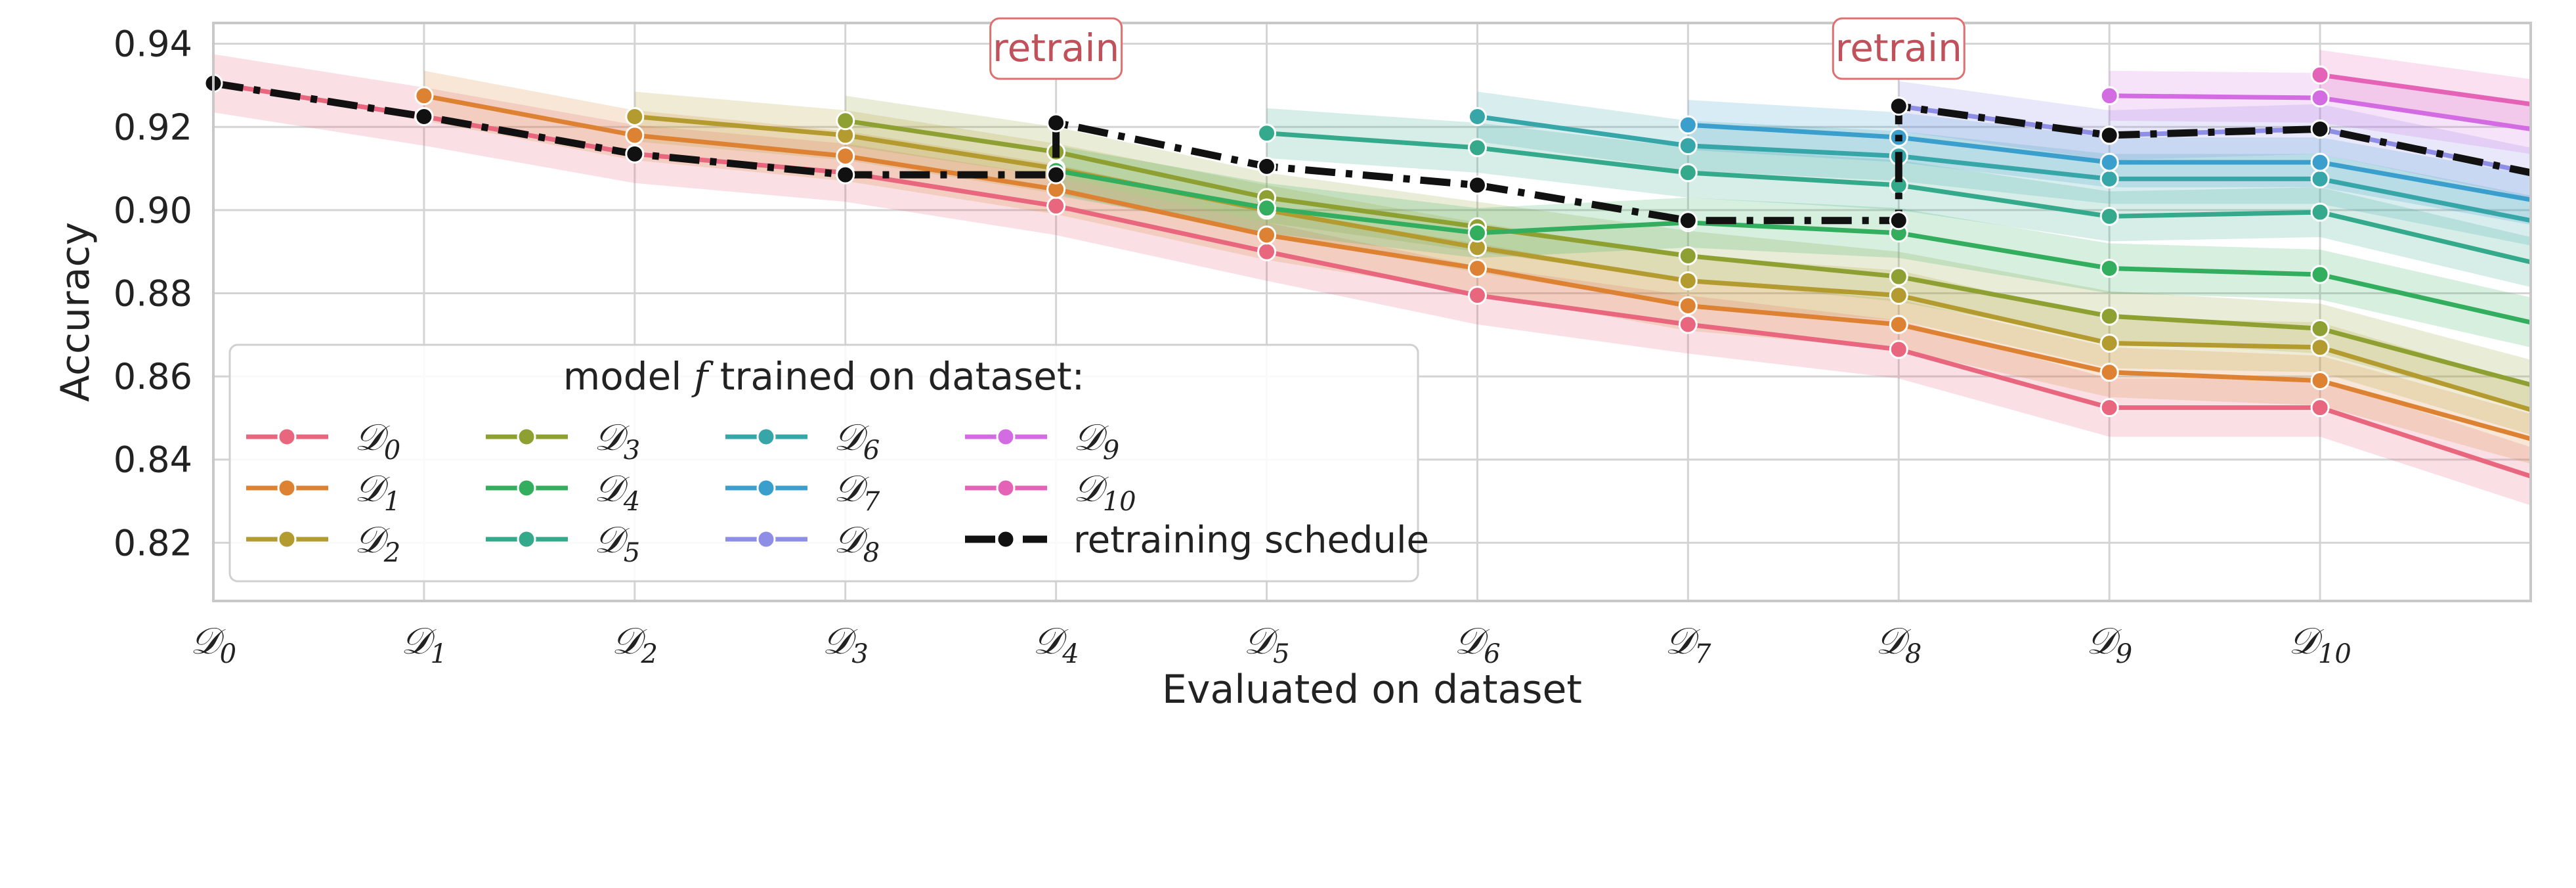  Describe the element at coordinates (1477, 644) in the screenshot. I see `x-tick-label: 𝒟6` at that location.